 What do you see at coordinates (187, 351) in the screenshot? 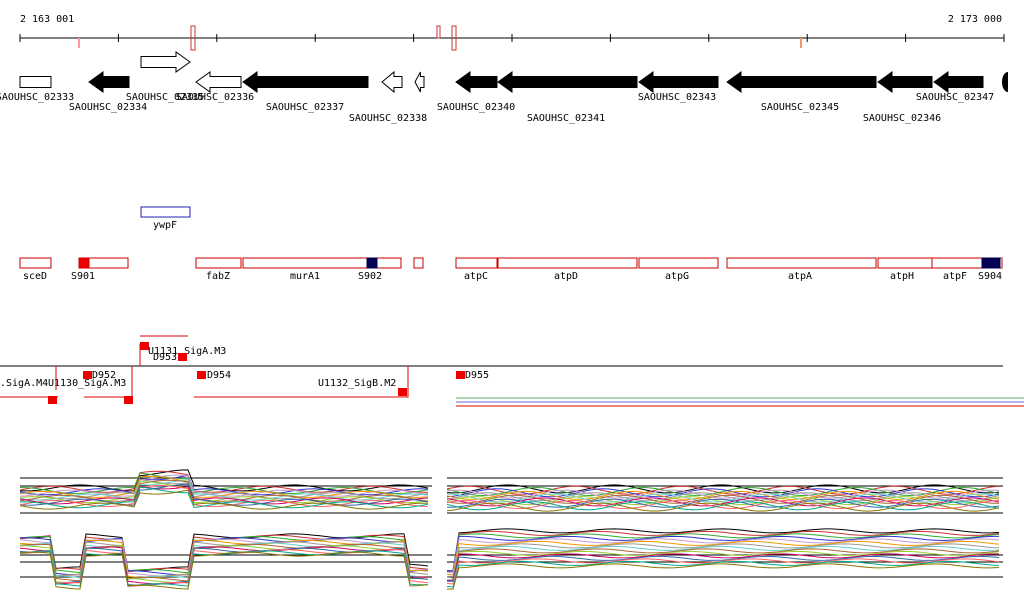
I see `promoter-label: U1131_SigA.M3` at bounding box center [187, 351].